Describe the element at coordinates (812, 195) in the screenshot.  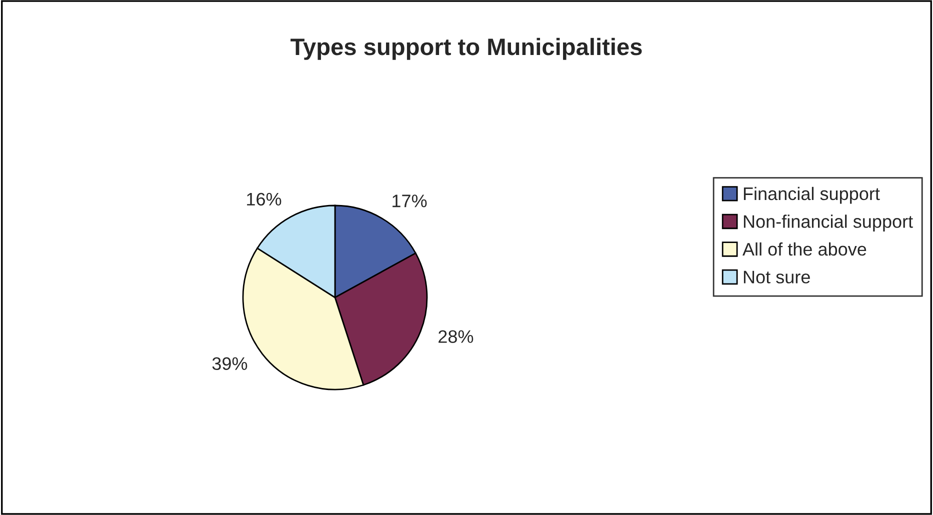
I see `legend-label: Financial support` at that location.